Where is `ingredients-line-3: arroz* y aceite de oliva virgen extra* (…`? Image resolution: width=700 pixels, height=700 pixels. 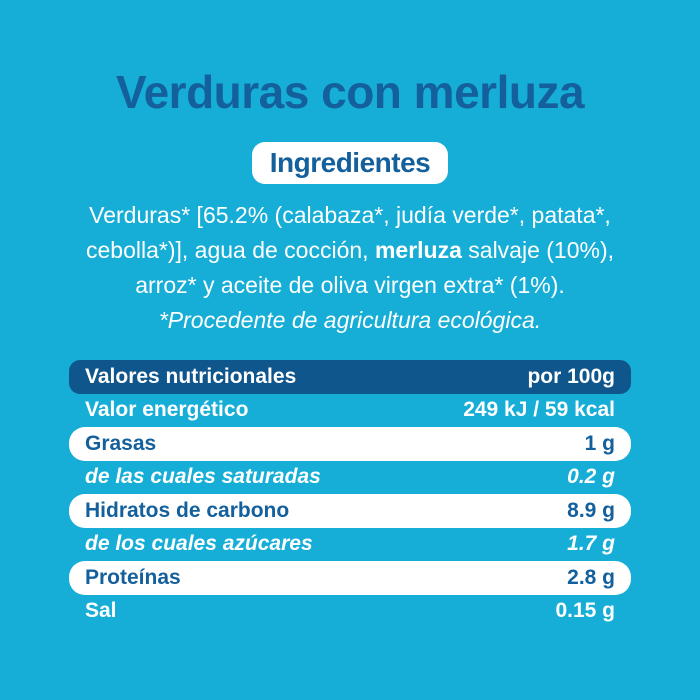
ingredients-line-3: arroz* y aceite de oliva virgen extra* (… is located at coordinates (350, 285).